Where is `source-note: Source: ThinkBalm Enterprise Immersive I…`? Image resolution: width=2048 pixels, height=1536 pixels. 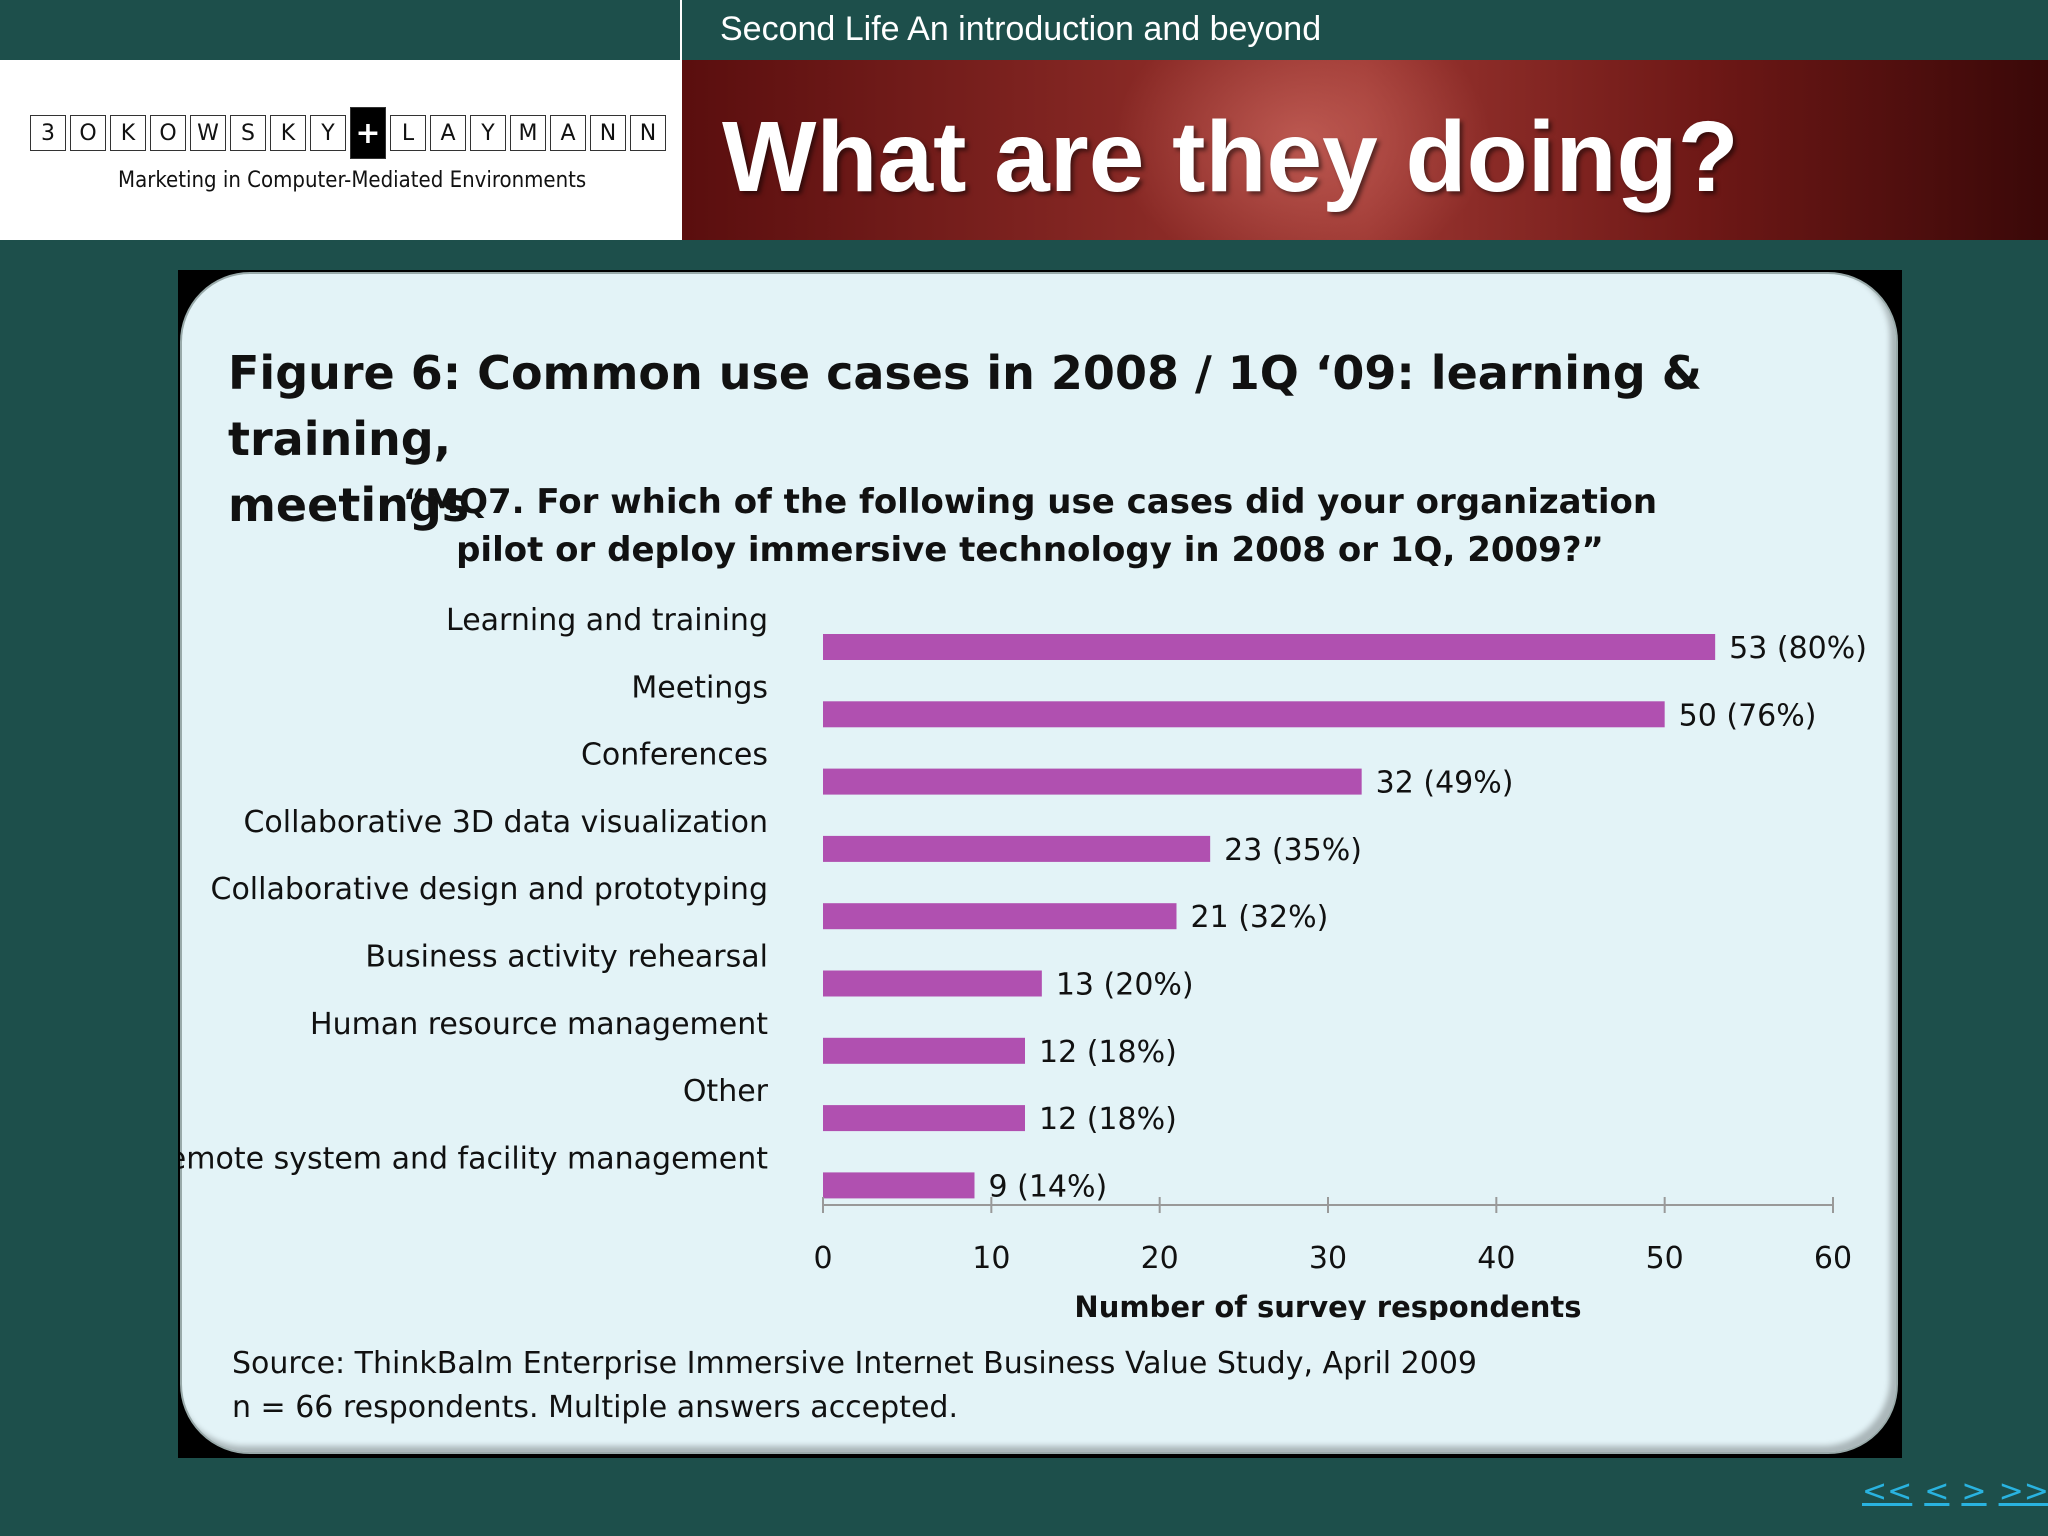
source-note: Source: ThinkBalm Enterprise Immersive I… is located at coordinates (854, 1386).